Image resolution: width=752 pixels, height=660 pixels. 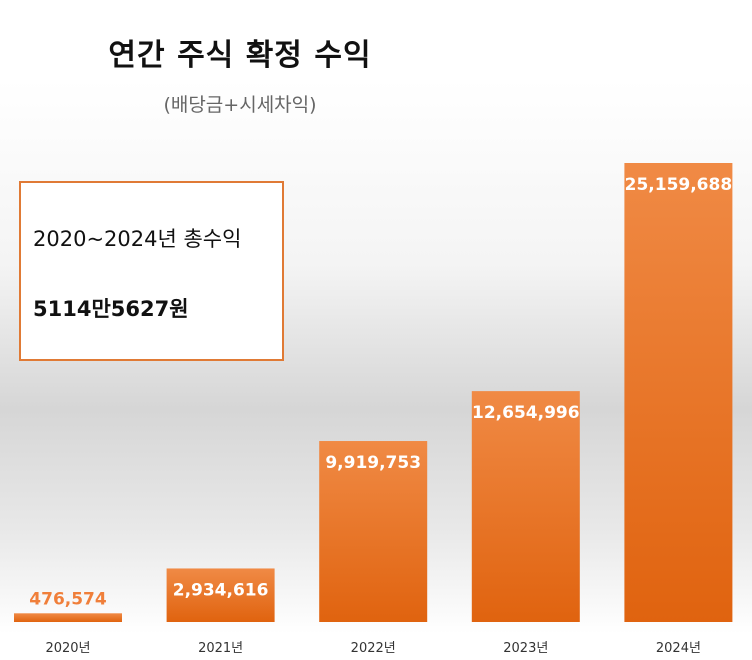 I want to click on bar-2021년, so click(x=220, y=595).